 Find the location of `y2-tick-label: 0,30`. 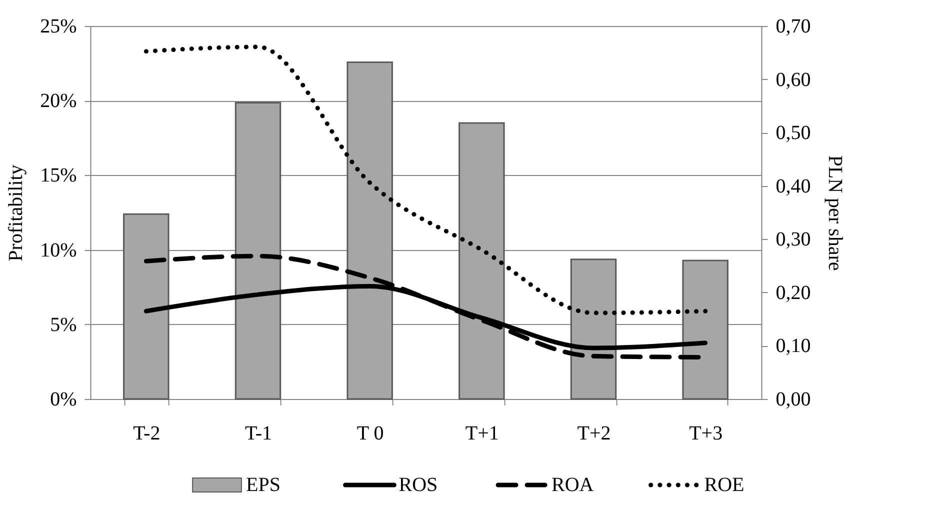

y2-tick-label: 0,30 is located at coordinates (793, 239).